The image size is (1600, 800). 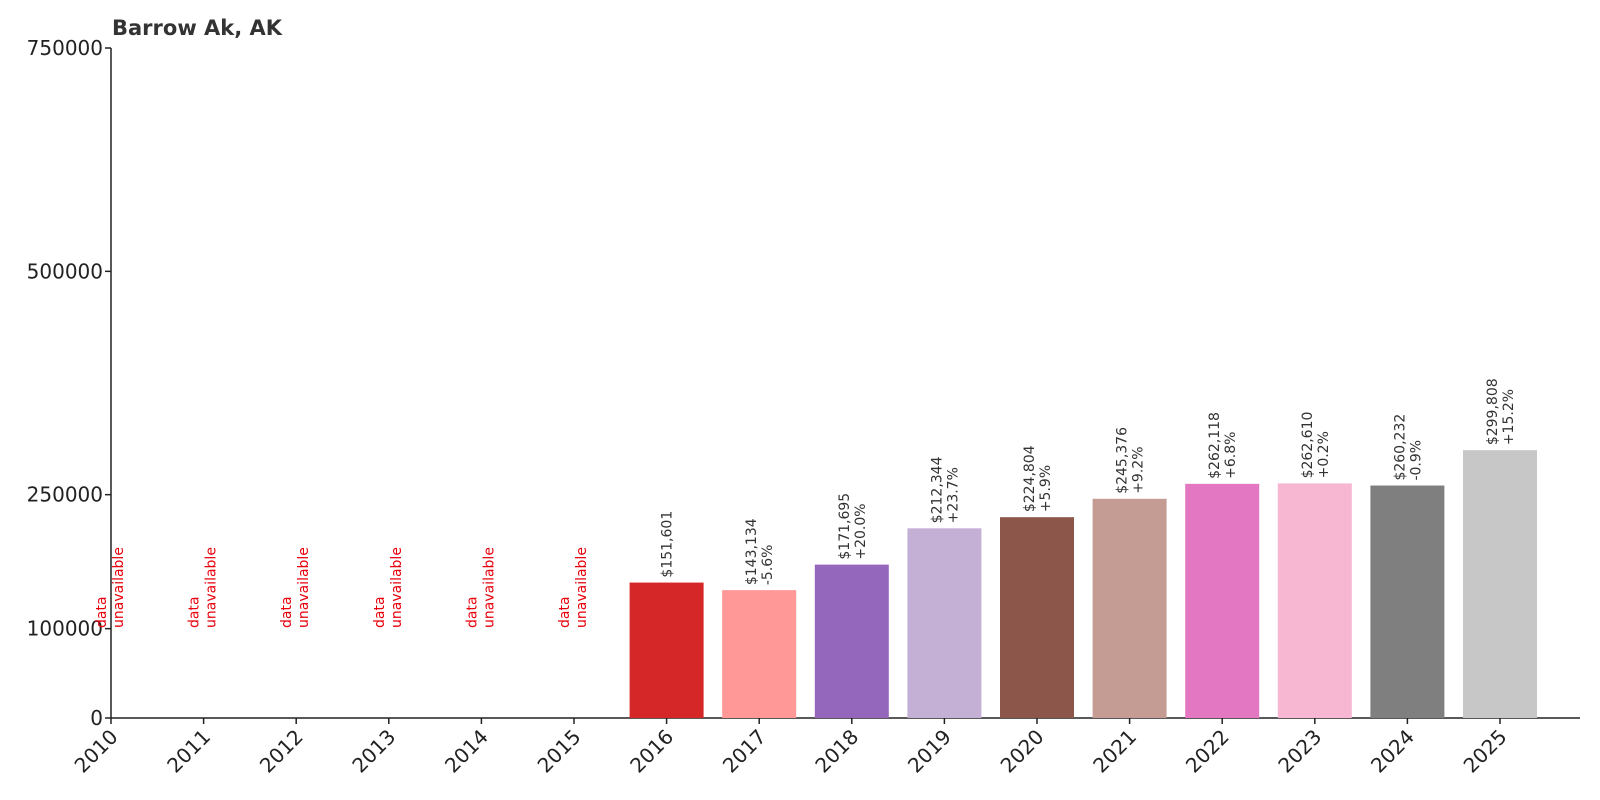 I want to click on value-label: $143,134, so click(x=752, y=551).